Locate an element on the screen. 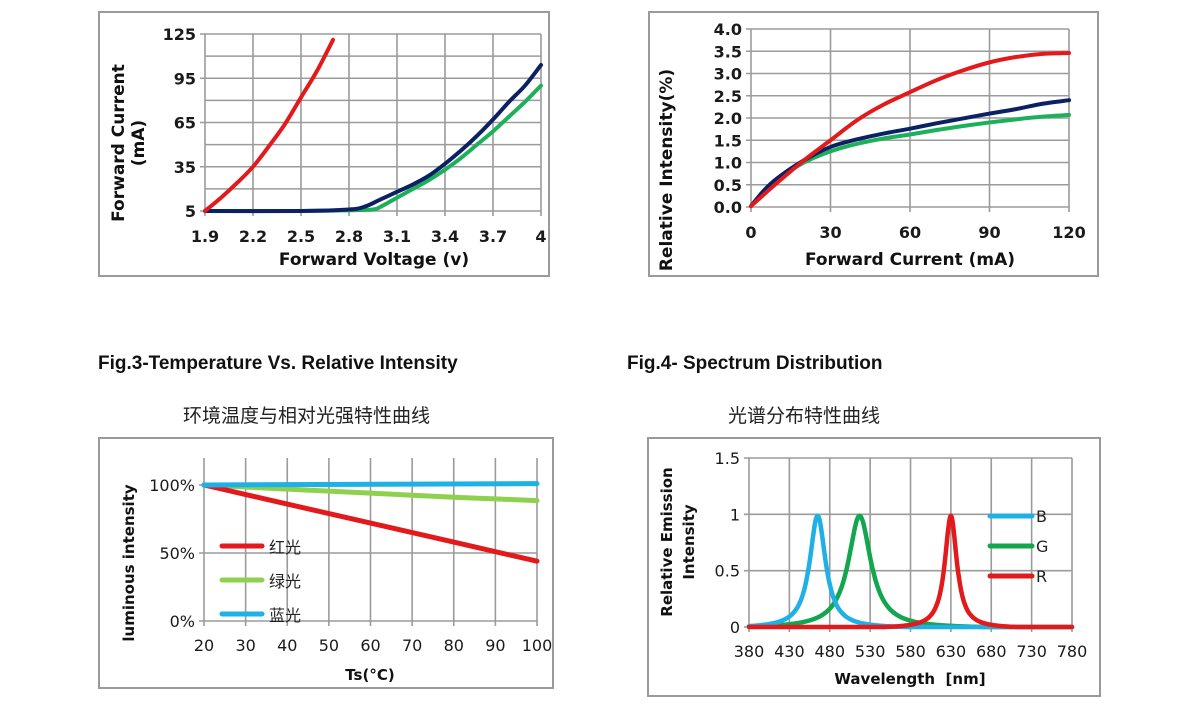 This screenshot has height=724, width=1177. x-tick-label: 120 is located at coordinates (1068, 232).